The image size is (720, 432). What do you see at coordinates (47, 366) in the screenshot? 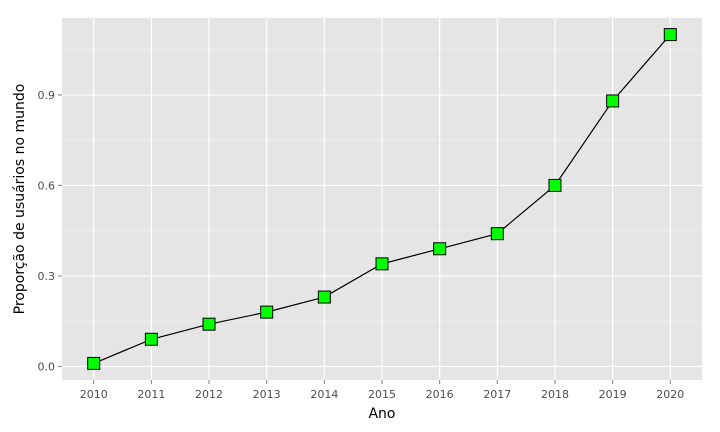
I see `y-tick-label: 0.0` at bounding box center [47, 366].